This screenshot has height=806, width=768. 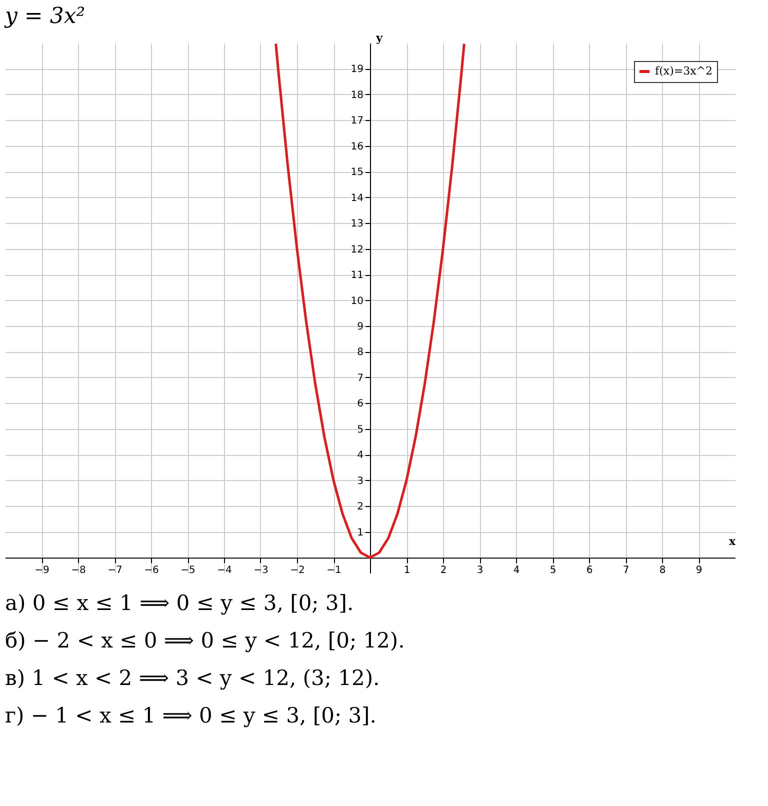 I want to click on x-tick-label: −7, so click(x=115, y=570).